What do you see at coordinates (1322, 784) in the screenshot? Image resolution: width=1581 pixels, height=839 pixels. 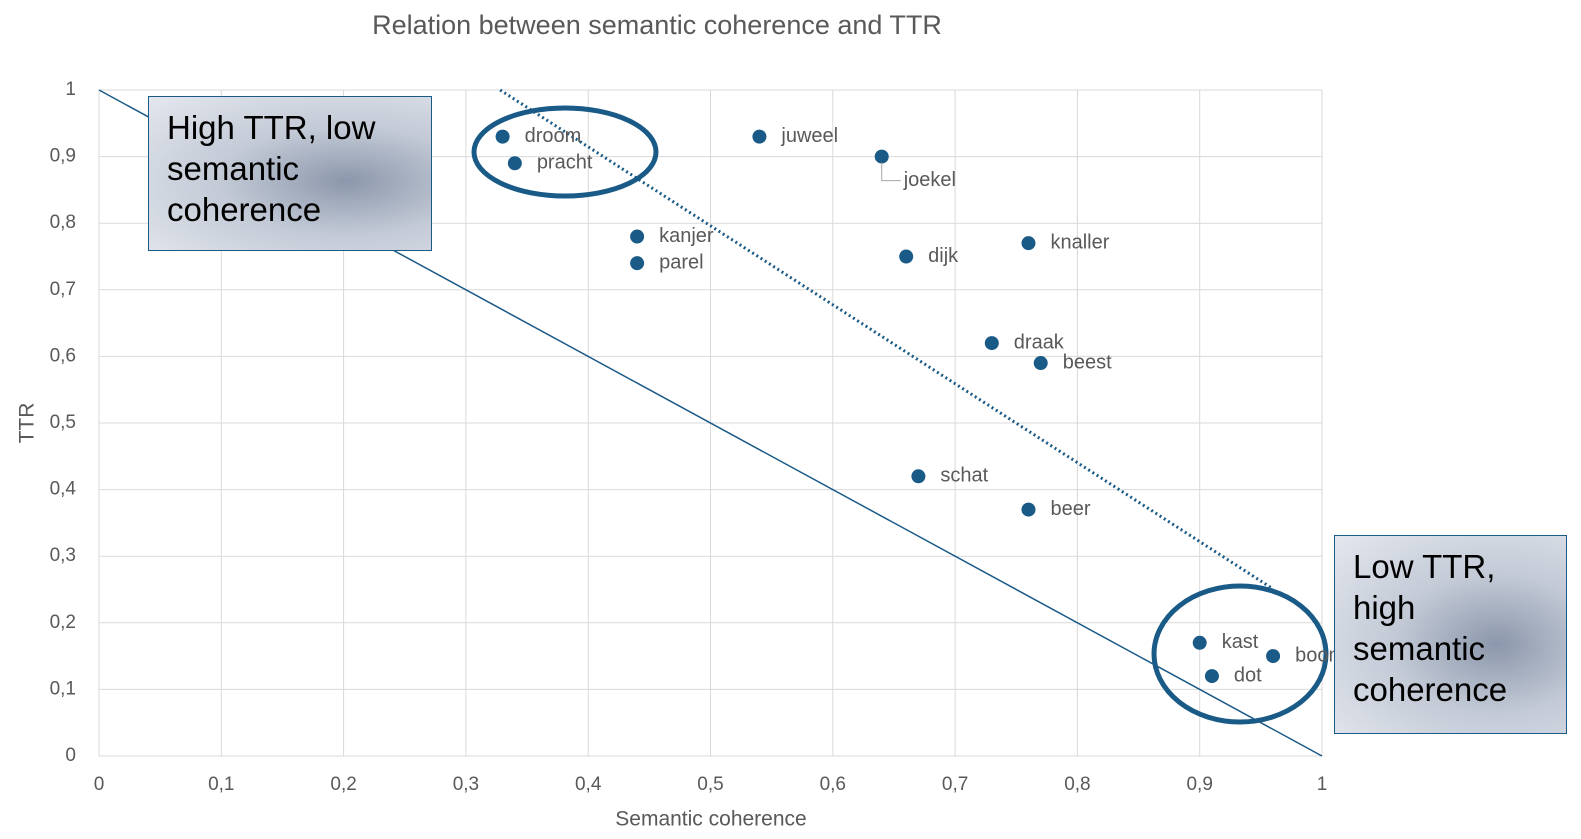 I see `x-tick-label: 1` at bounding box center [1322, 784].